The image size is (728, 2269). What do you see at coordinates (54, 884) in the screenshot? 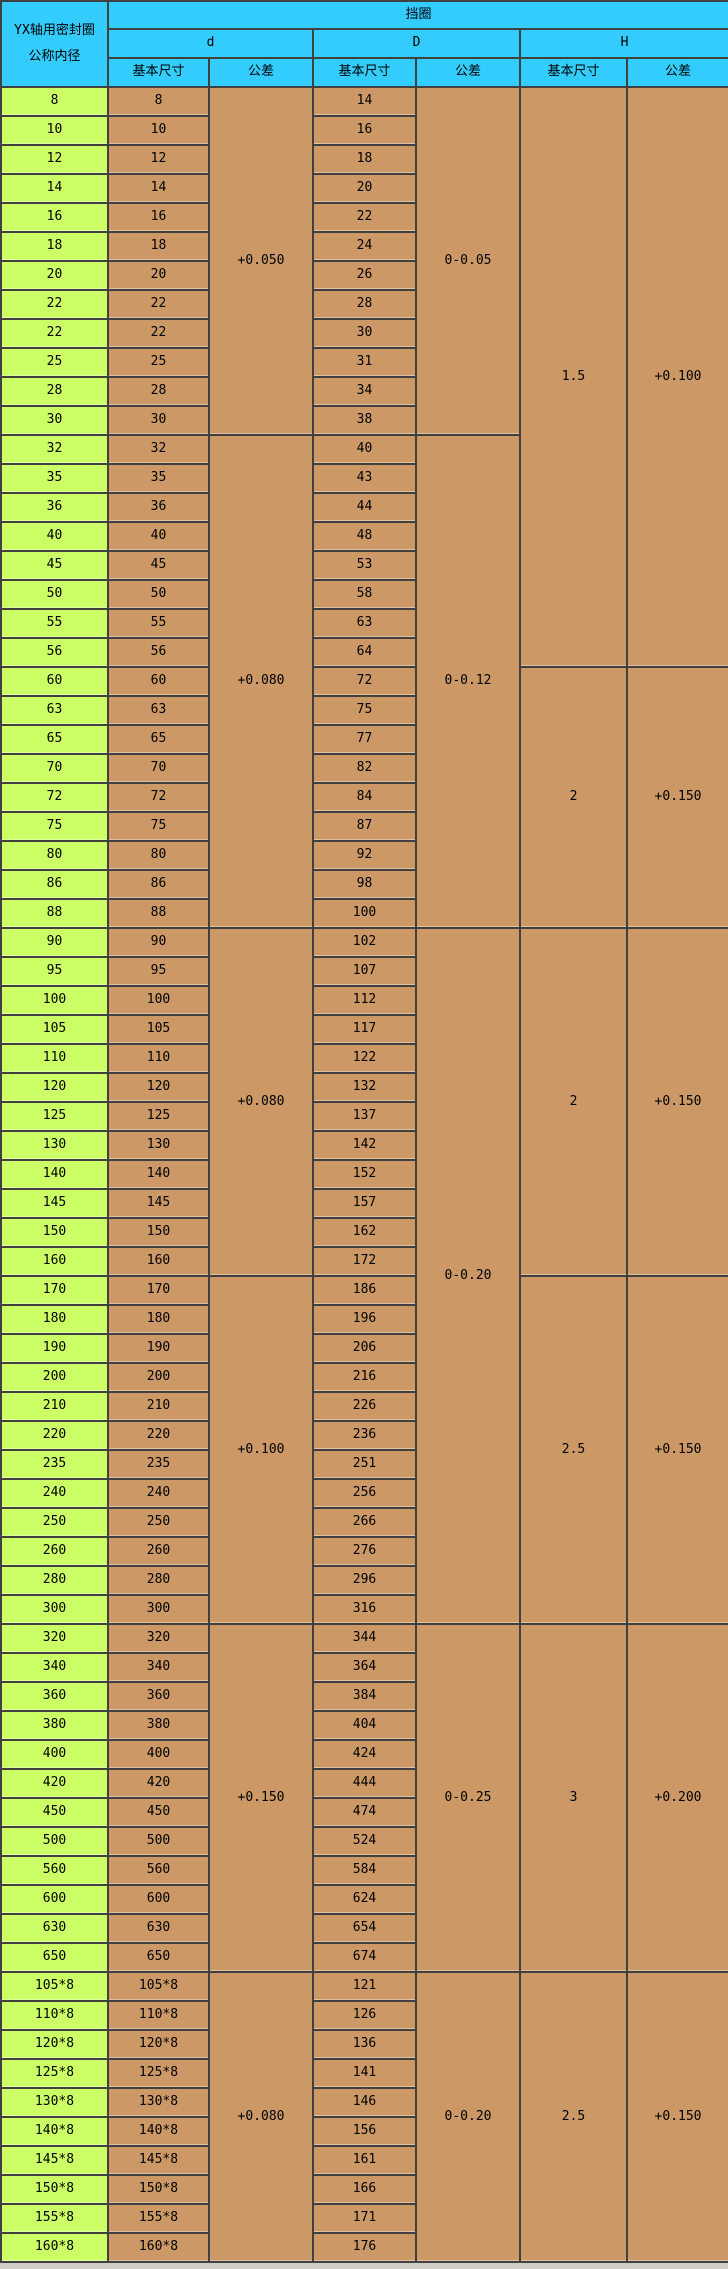
I see `nominal-cell: 86` at bounding box center [54, 884].